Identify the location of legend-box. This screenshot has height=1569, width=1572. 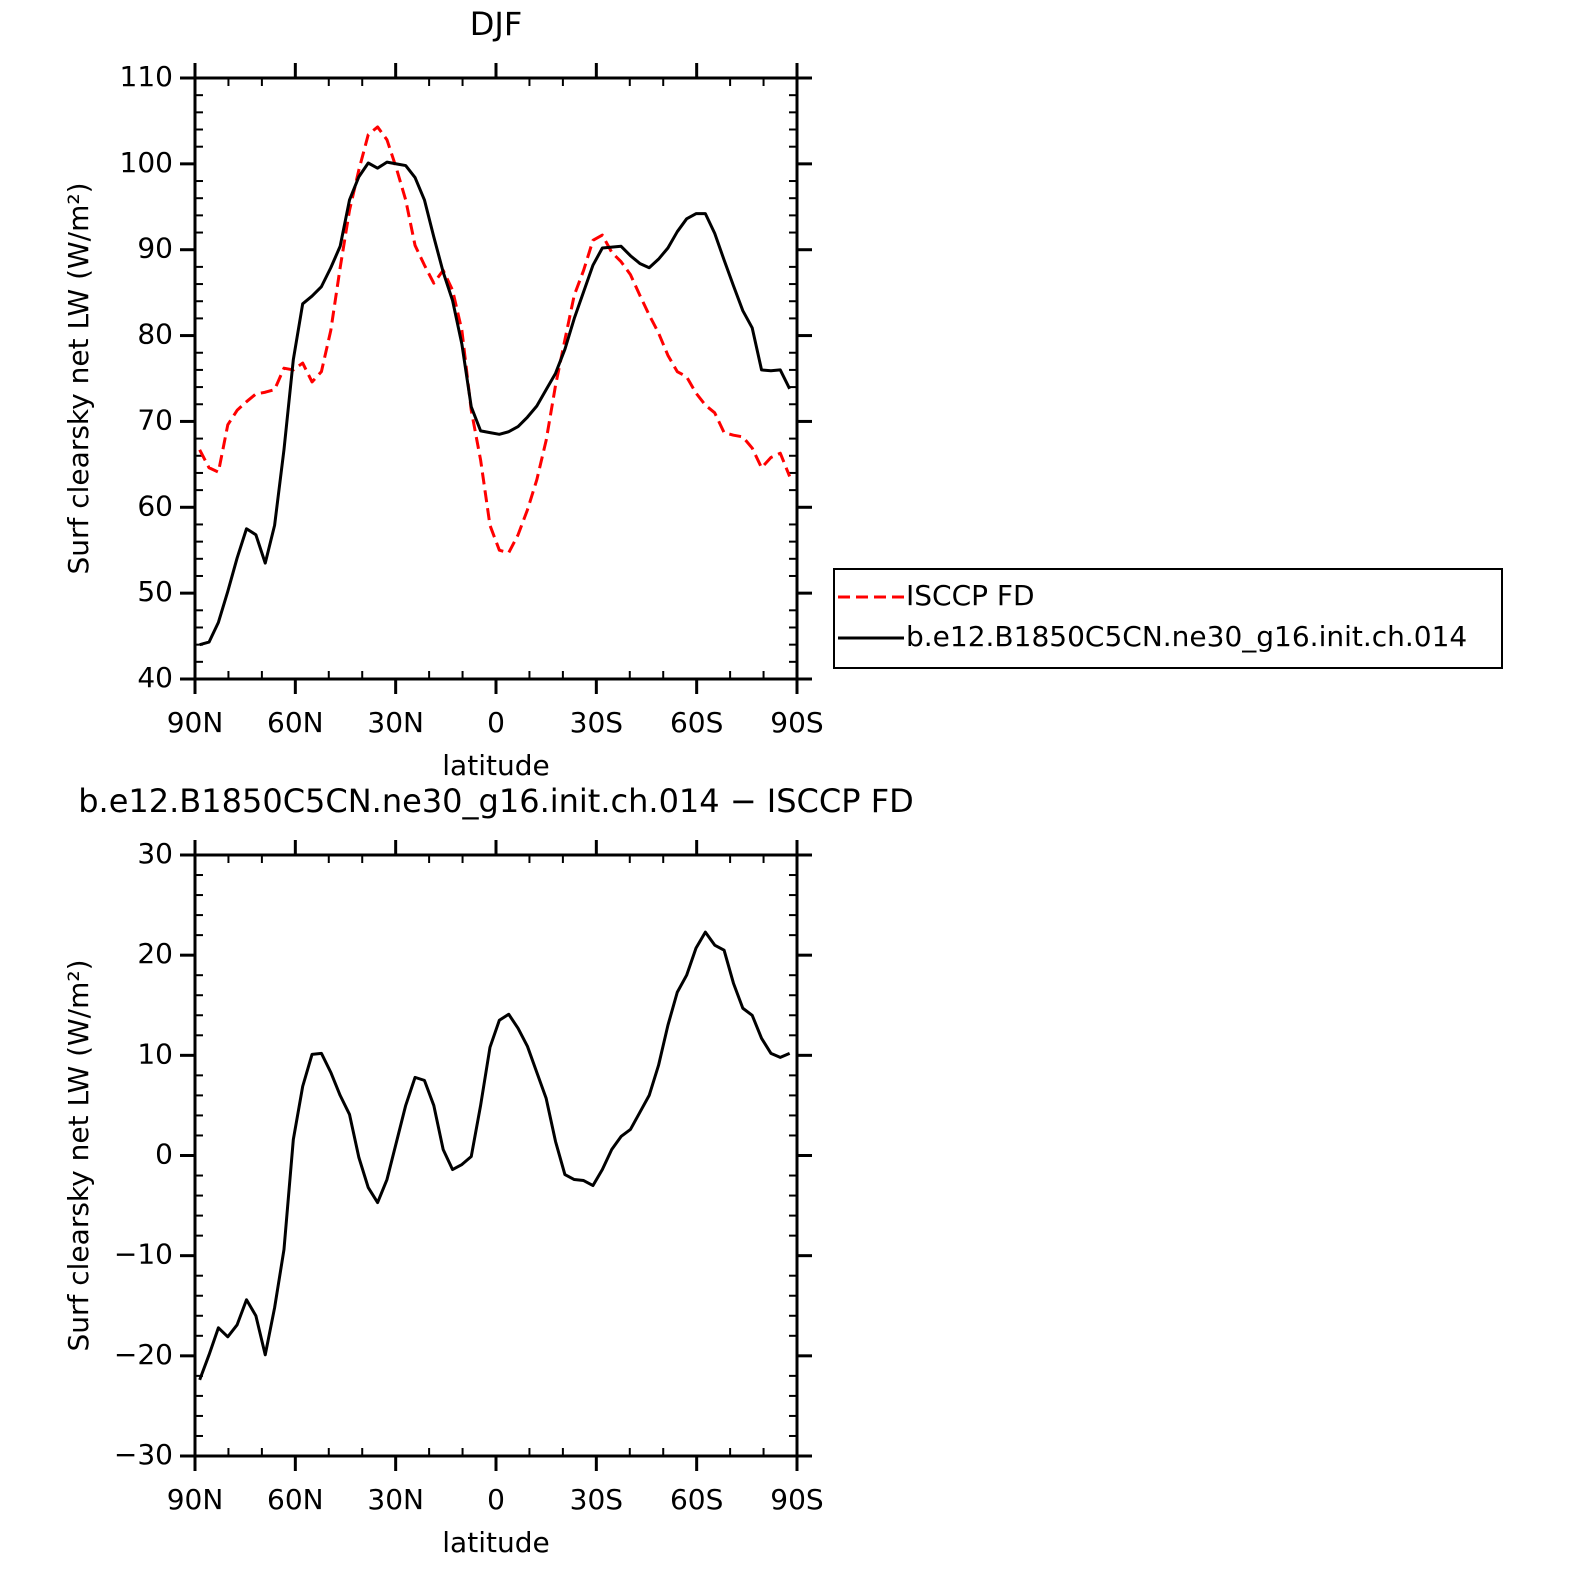
(1168, 618).